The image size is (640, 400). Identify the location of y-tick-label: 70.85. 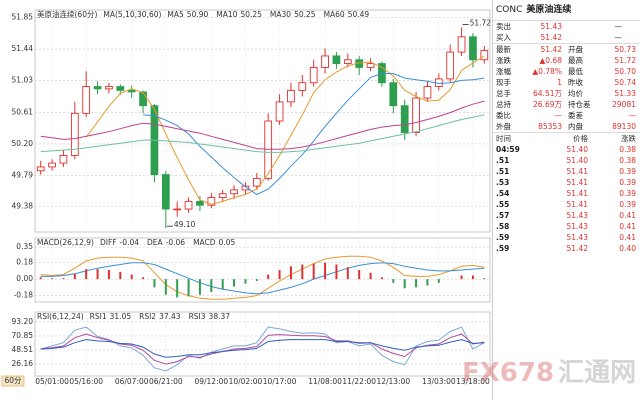
(23, 335).